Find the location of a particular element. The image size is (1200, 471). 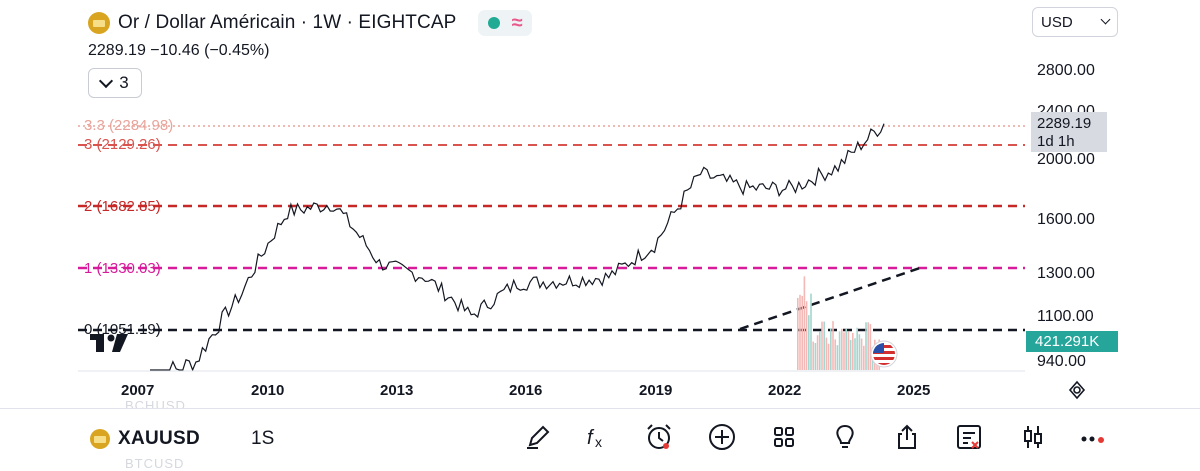

price-axis-label: 940.00 is located at coordinates (1061, 361).